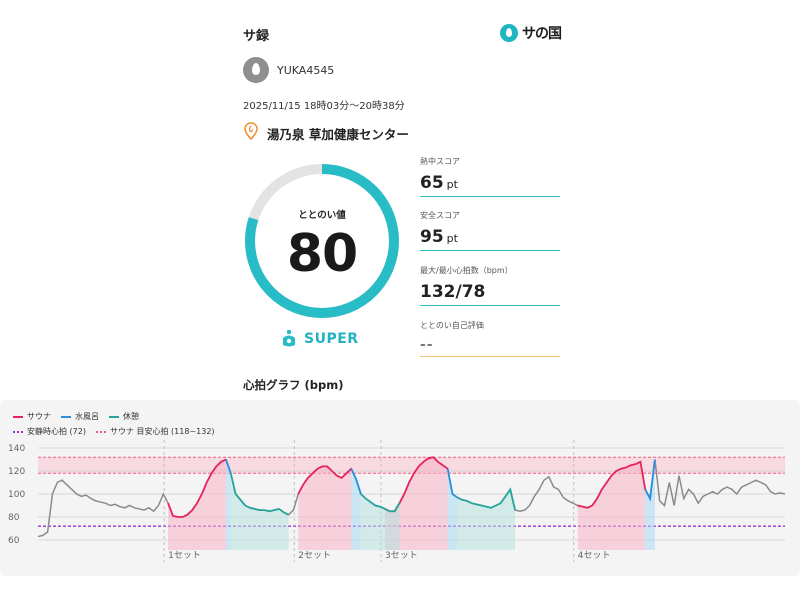  What do you see at coordinates (14, 518) in the screenshot?
I see `y-tick-label: 80` at bounding box center [14, 518].